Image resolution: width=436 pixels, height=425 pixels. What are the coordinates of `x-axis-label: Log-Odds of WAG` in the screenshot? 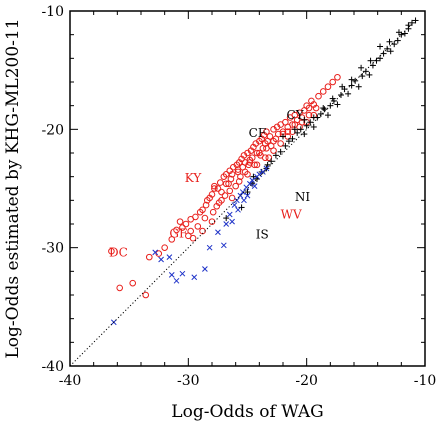 It's located at (247, 412).